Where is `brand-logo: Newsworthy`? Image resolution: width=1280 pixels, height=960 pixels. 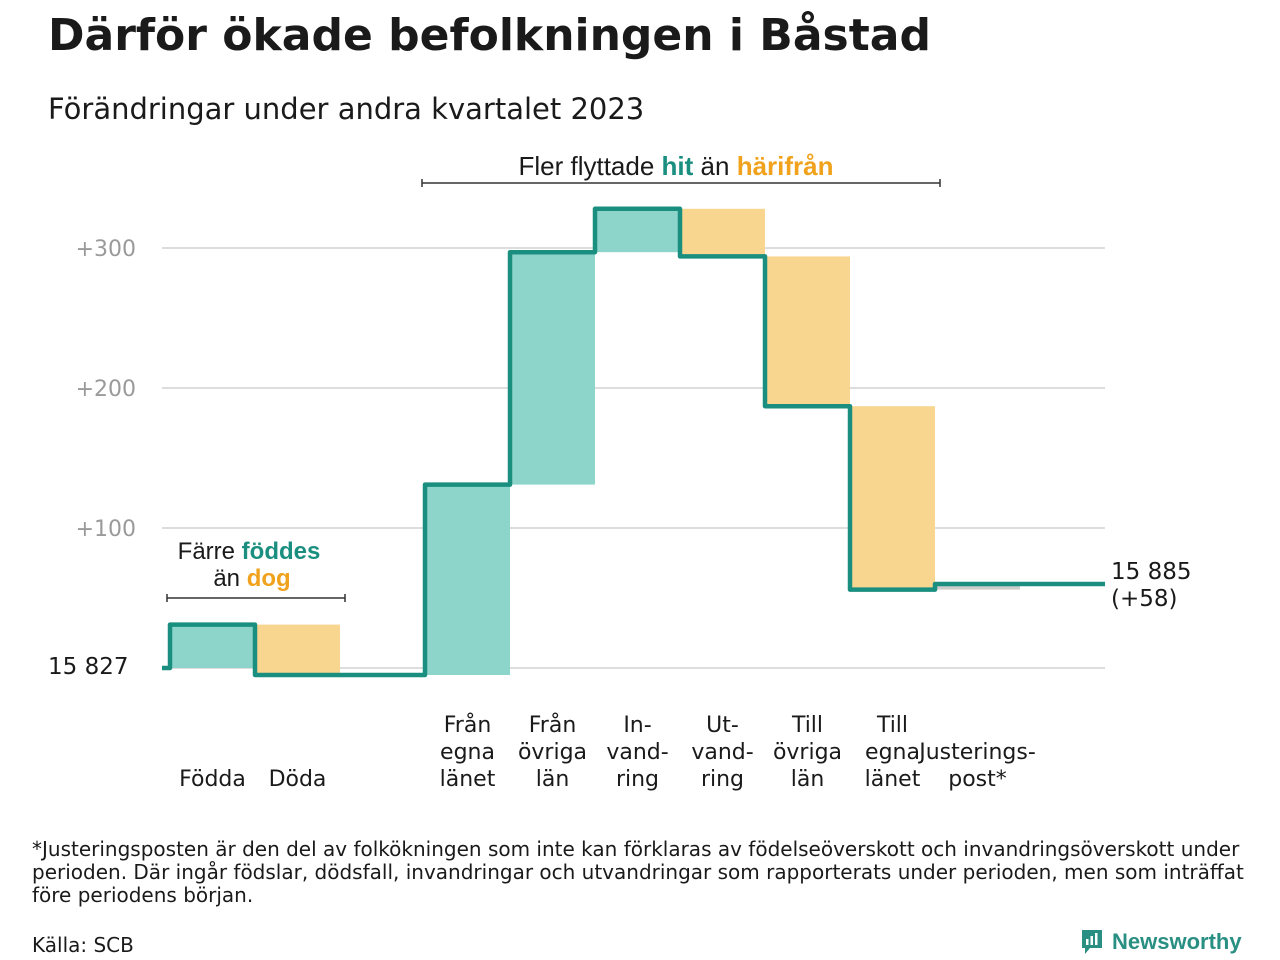 brand-logo: Newsworthy is located at coordinates (1161, 942).